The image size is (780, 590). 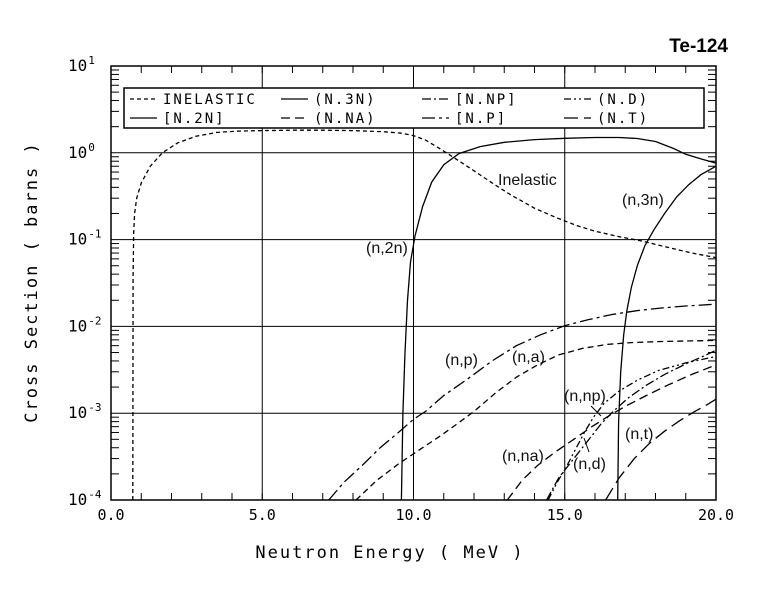 What do you see at coordinates (85, 324) in the screenshot?
I see `y-tick-label: 10⁻²` at bounding box center [85, 324].